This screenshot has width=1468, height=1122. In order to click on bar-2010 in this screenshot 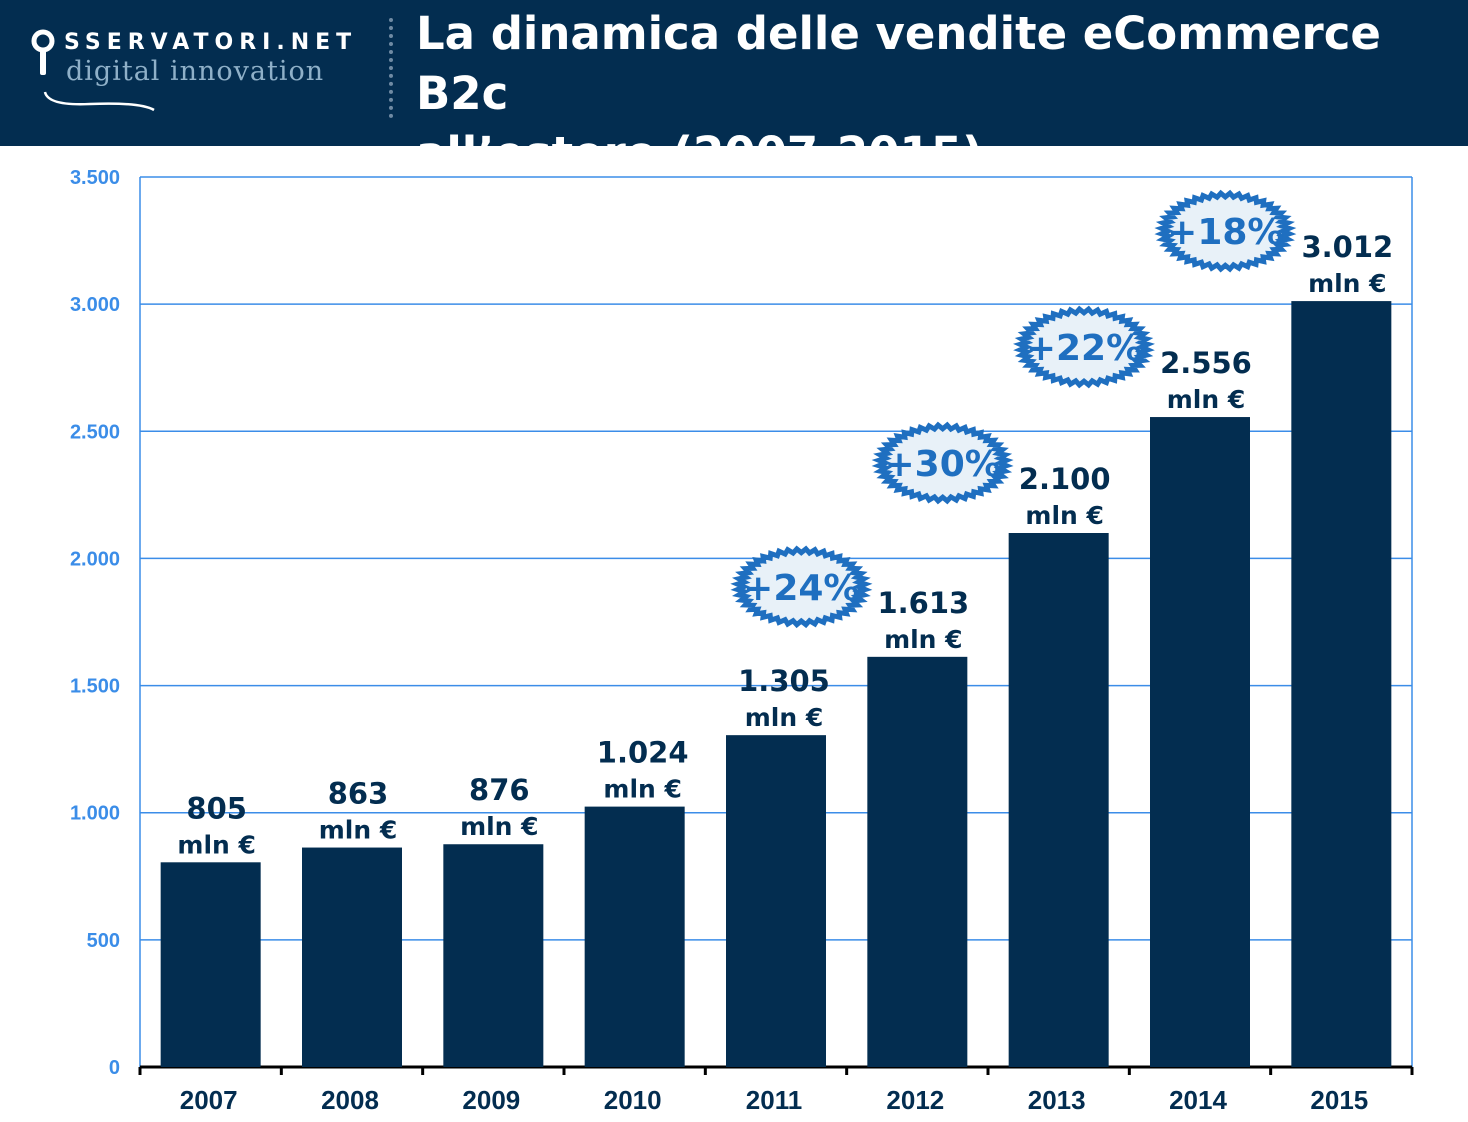, I will do `click(634, 936)`.